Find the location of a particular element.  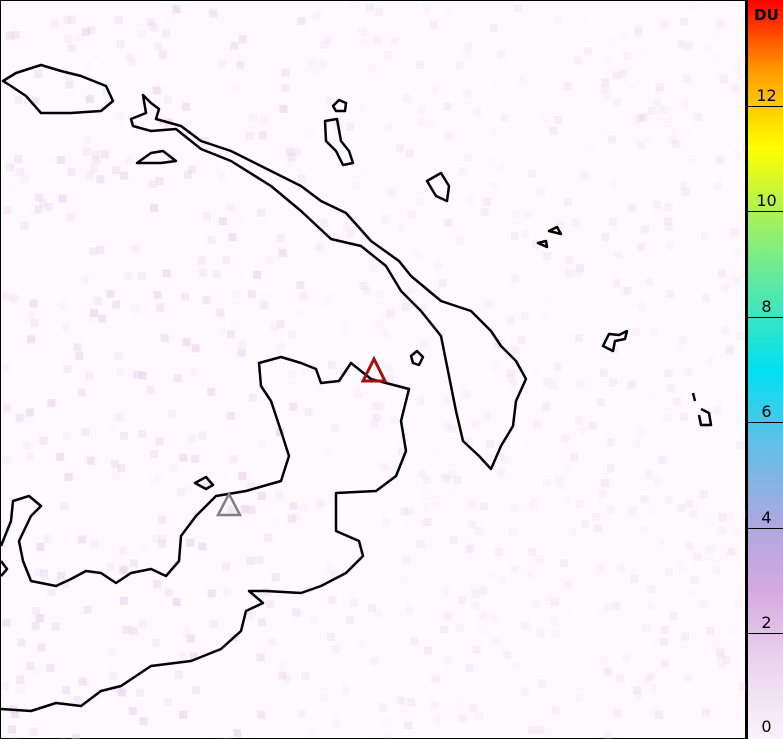

colorbar-tick-label: 10 is located at coordinates (766, 201).